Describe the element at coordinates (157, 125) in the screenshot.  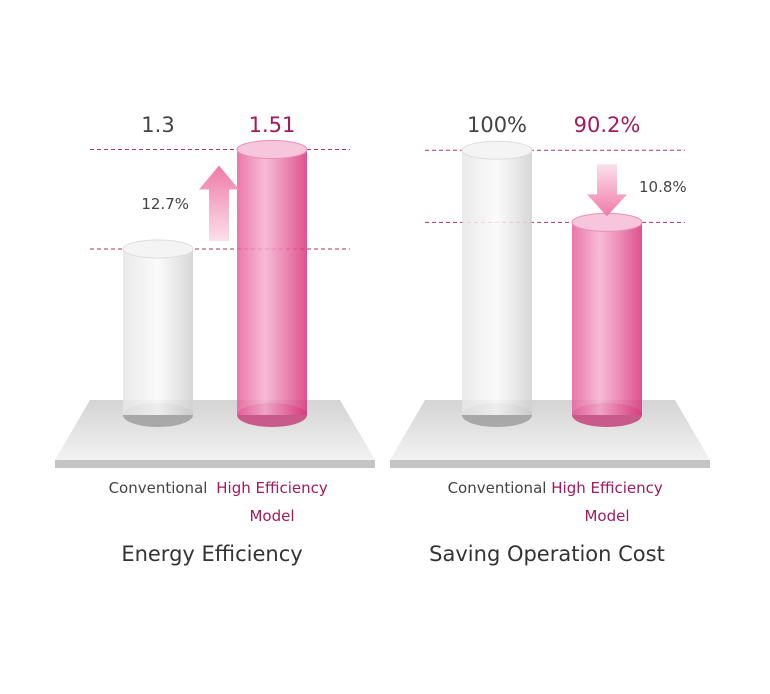
I see `value-label: 1.3` at that location.